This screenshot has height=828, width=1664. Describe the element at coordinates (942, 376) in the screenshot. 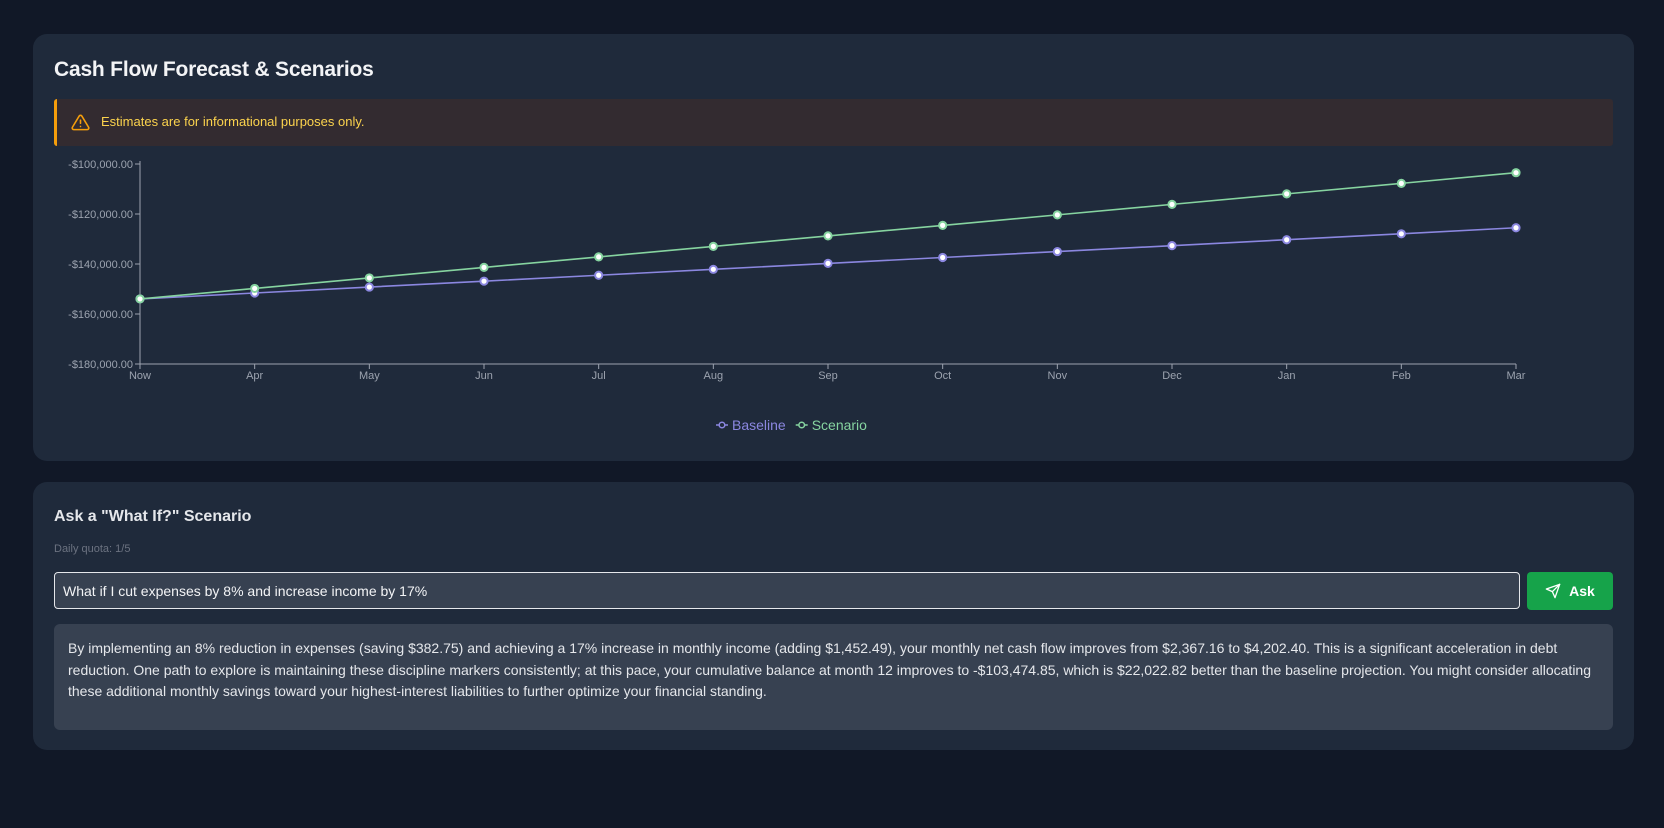

I see `x-tick-label: Oct` at that location.